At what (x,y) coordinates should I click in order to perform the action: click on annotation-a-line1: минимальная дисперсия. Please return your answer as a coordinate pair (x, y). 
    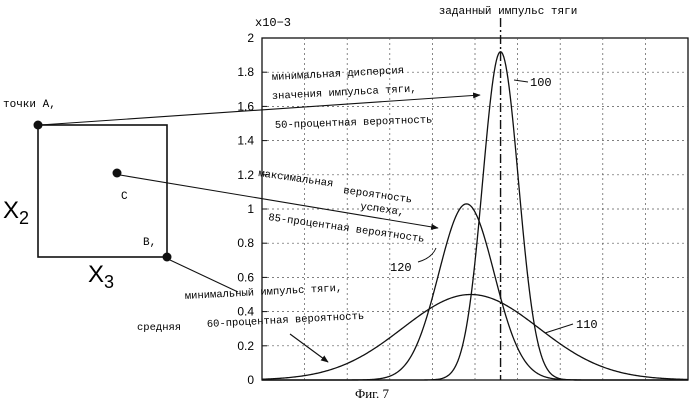
    Looking at the image, I should click on (338, 74).